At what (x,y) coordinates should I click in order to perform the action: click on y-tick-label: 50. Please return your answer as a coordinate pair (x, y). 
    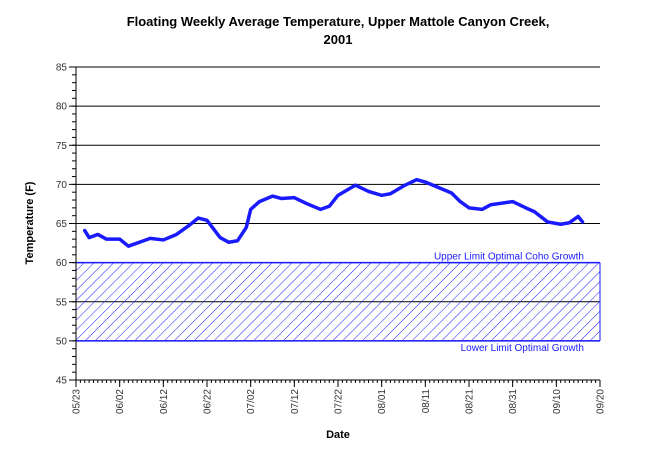
    Looking at the image, I should click on (62, 341).